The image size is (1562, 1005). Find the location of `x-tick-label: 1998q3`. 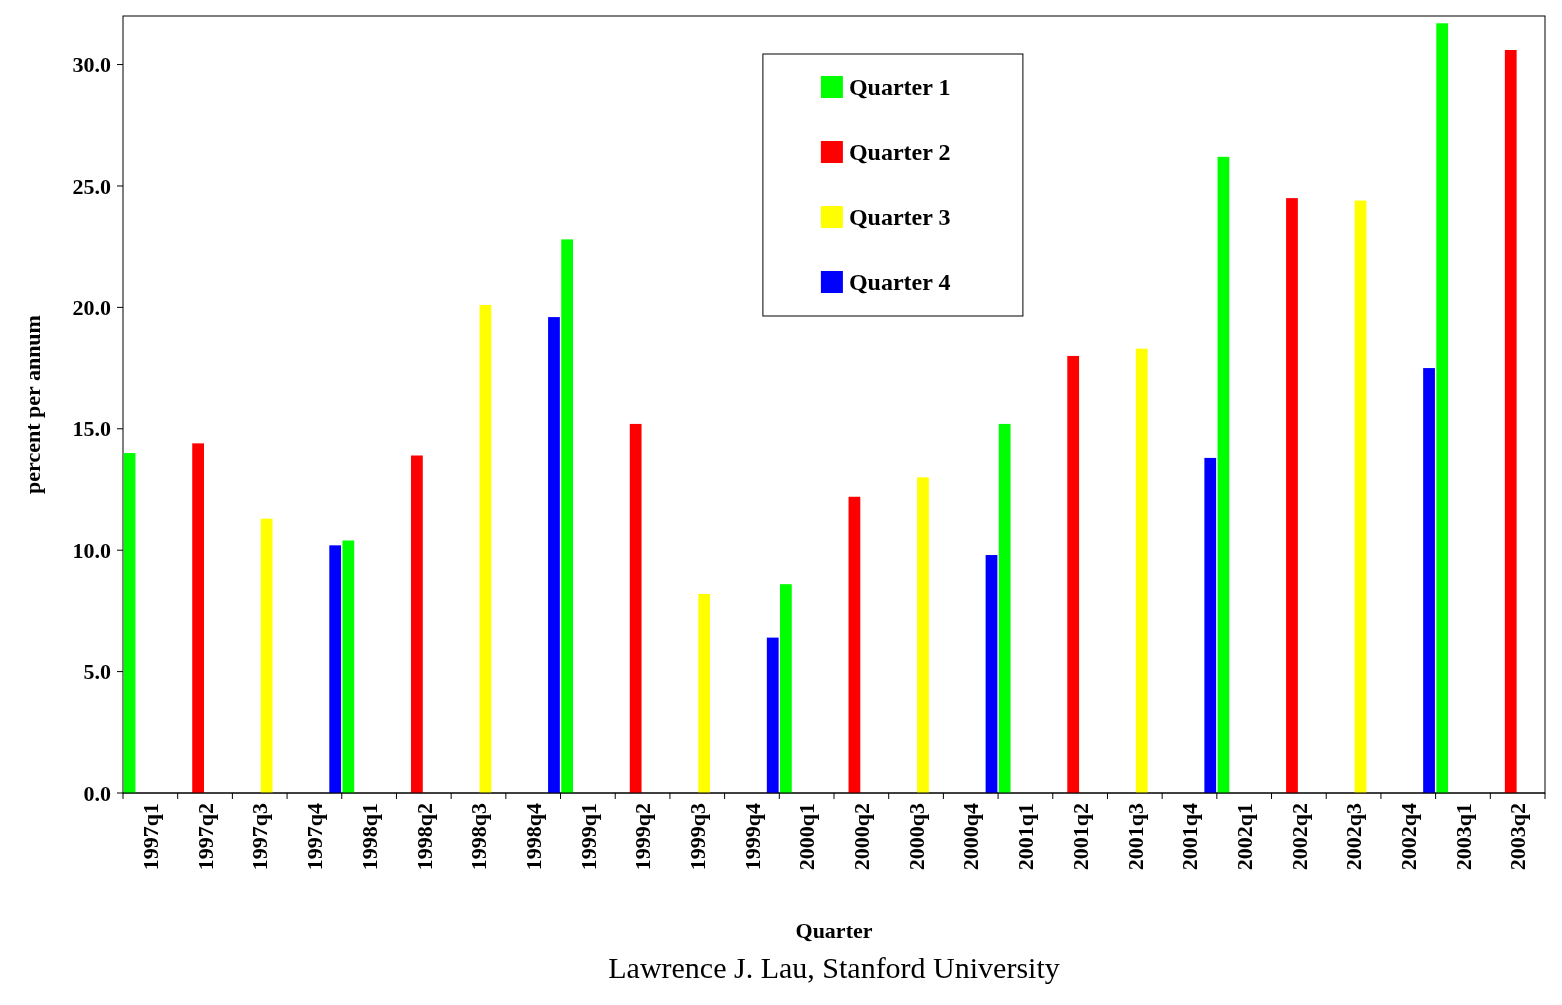

x-tick-label: 1998q3 is located at coordinates (479, 837).